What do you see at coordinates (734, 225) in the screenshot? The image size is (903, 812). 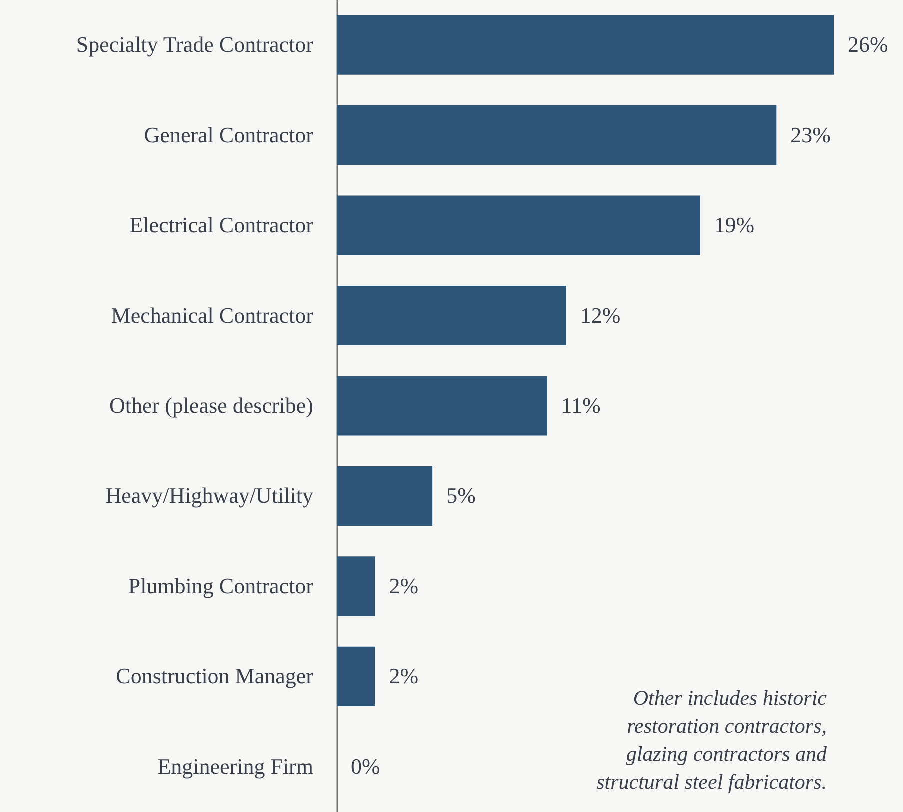 I see `data-label: 19%` at bounding box center [734, 225].